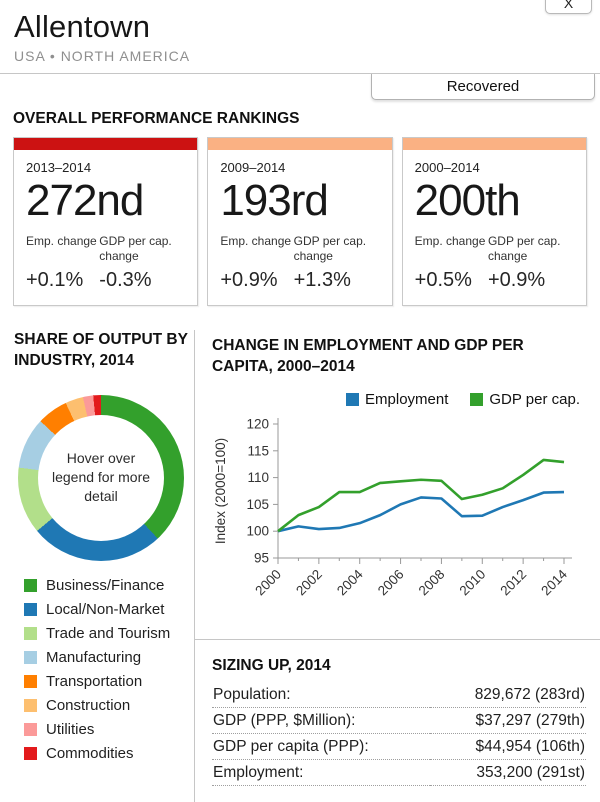 The image size is (600, 802). What do you see at coordinates (257, 530) in the screenshot?
I see `y-tick-label: 100` at bounding box center [257, 530].